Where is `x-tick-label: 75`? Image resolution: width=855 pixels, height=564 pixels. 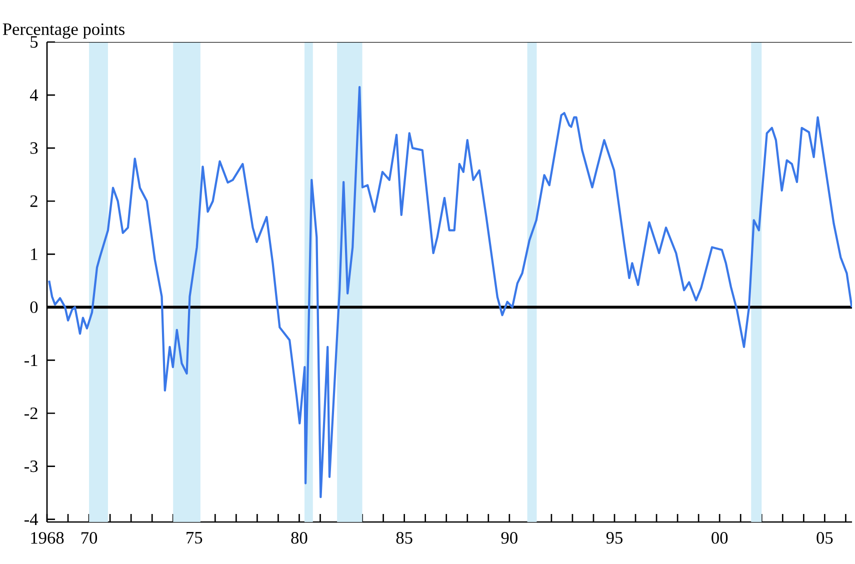 x-tick-label: 75 is located at coordinates (194, 538).